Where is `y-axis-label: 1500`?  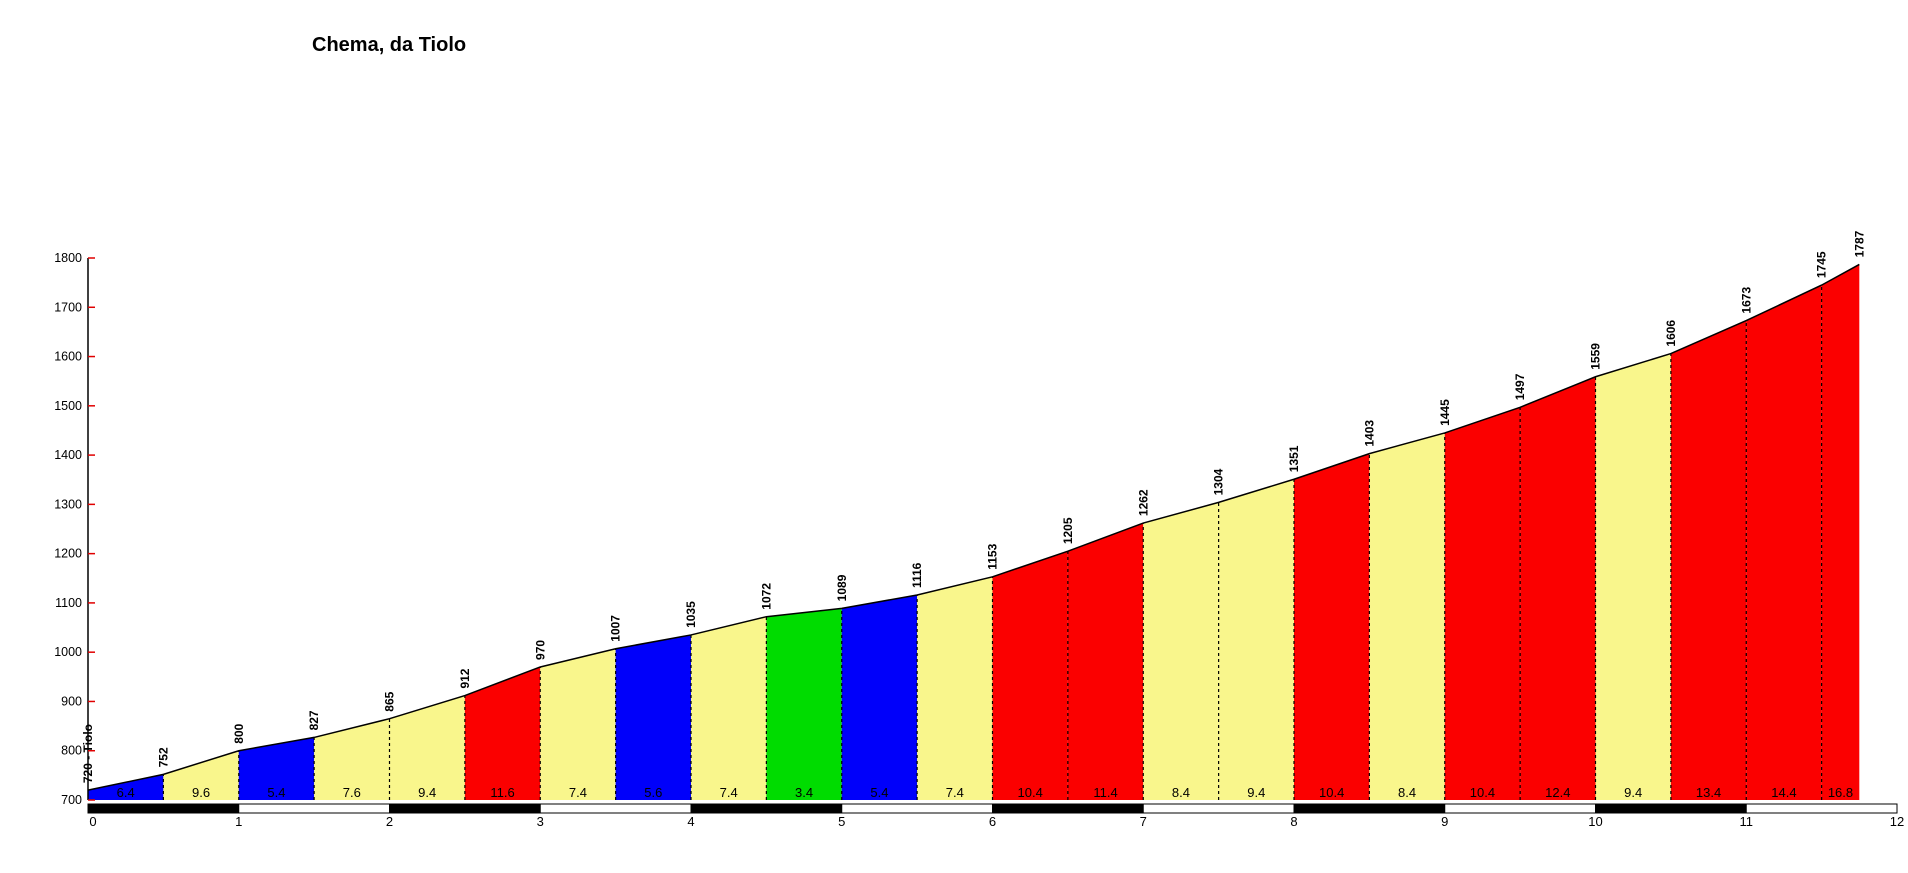
y-axis-label: 1500 is located at coordinates (68, 406).